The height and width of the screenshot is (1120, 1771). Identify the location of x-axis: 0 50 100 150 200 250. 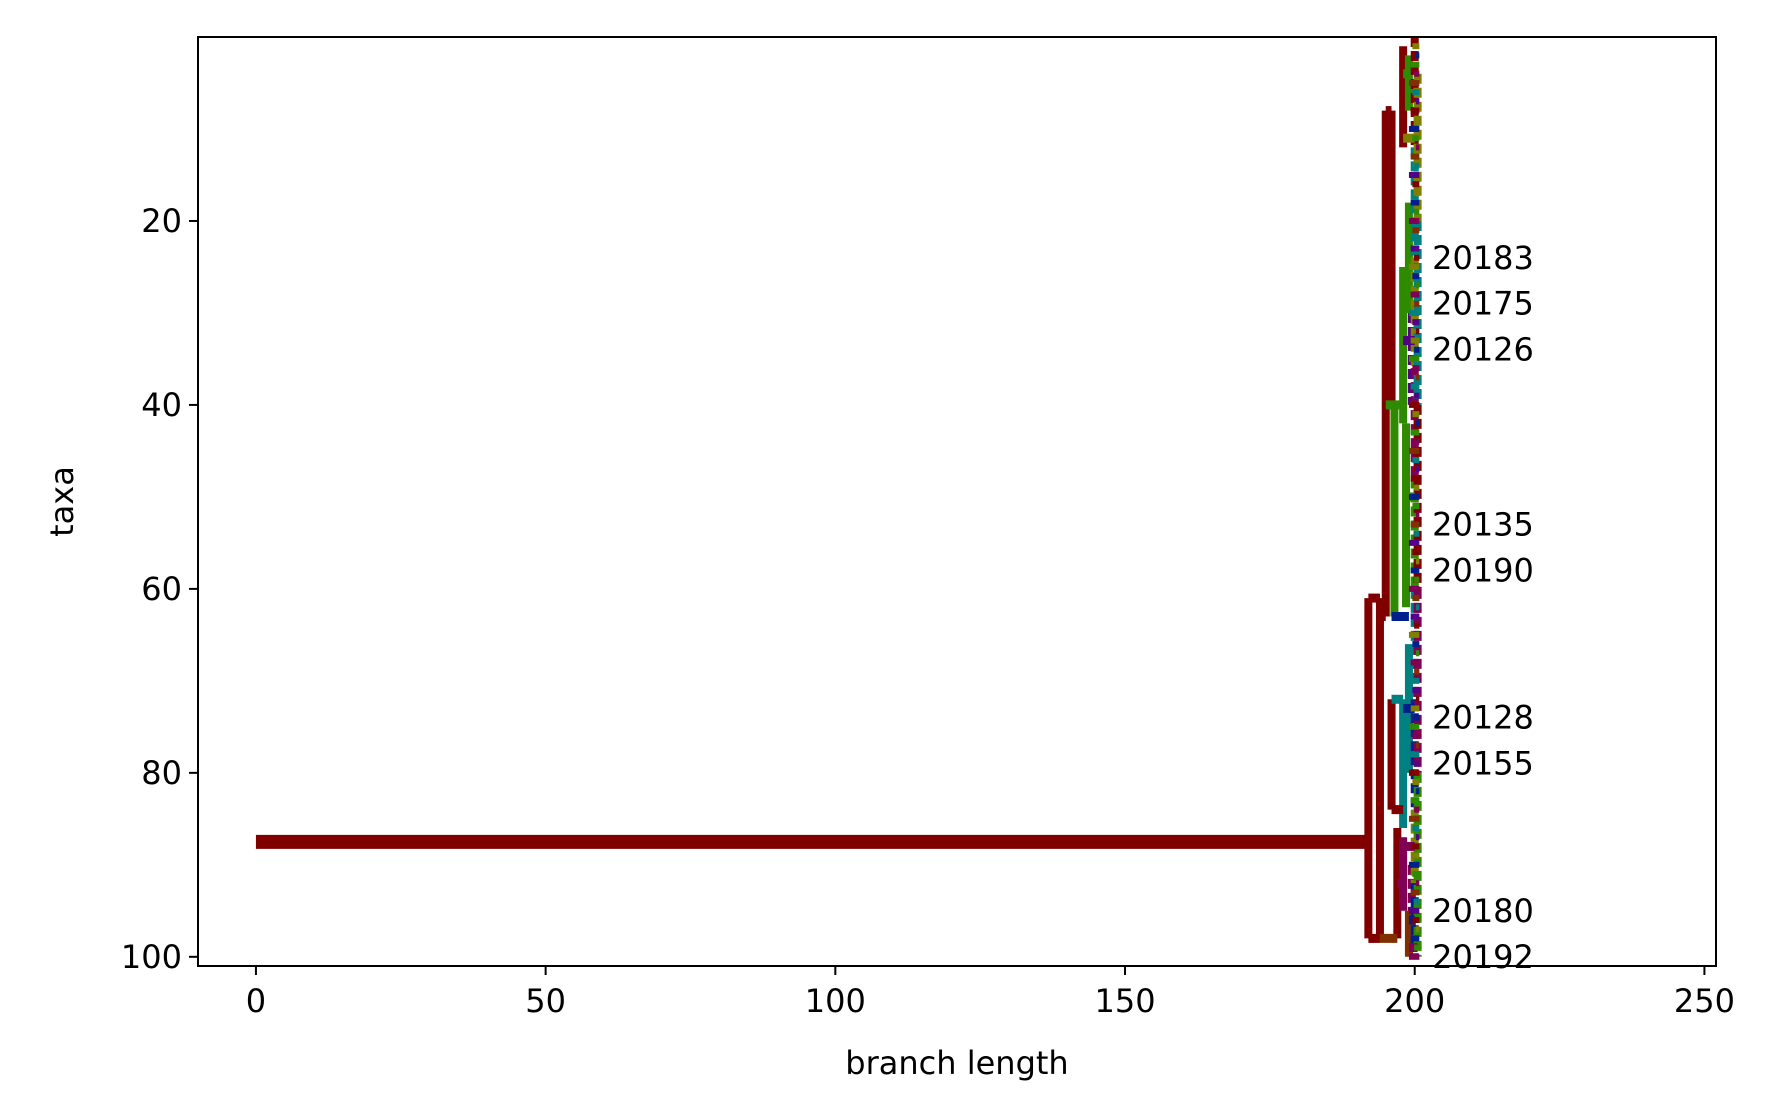
(990, 993).